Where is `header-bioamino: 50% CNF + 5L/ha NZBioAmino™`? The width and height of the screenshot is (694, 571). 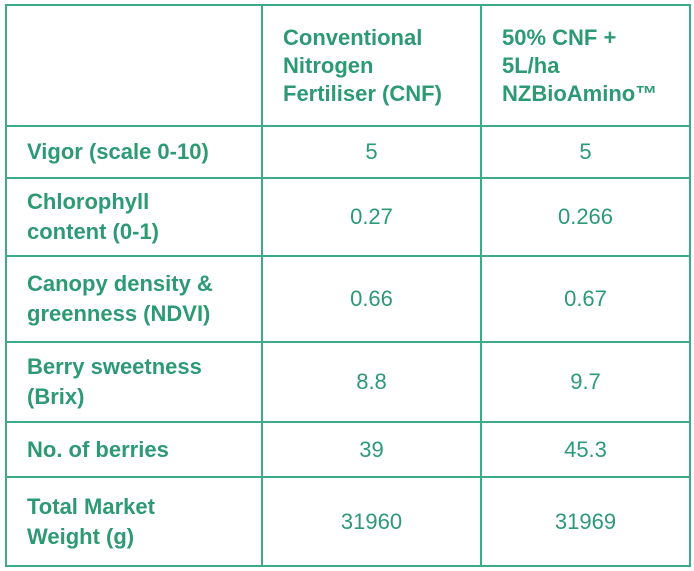
header-bioamino: 50% CNF + 5L/ha NZBioAmino™ is located at coordinates (585, 65).